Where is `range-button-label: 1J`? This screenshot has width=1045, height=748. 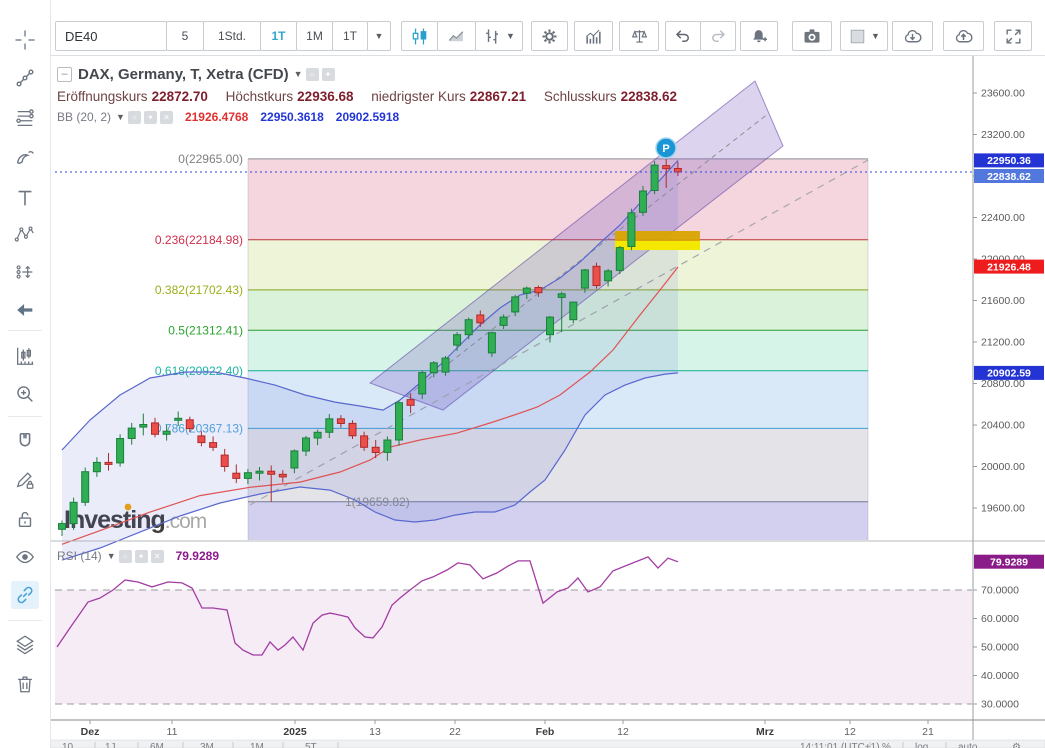 range-button-label: 1J is located at coordinates (110, 745).